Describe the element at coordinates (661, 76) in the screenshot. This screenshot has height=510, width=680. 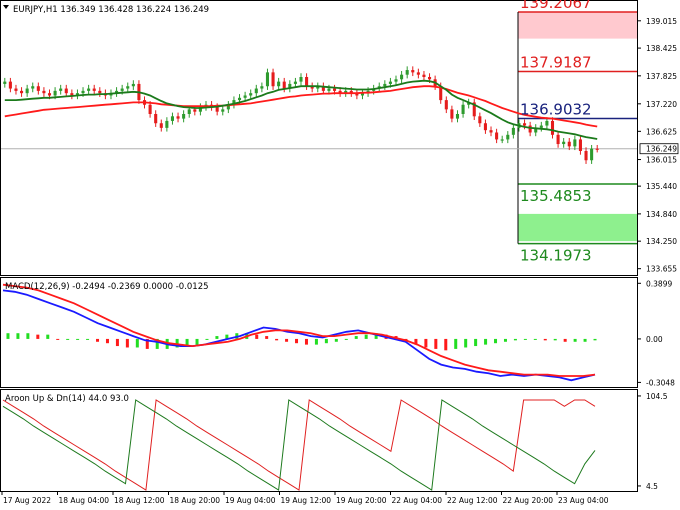
I see `main-y-tick-label: 137.825` at that location.